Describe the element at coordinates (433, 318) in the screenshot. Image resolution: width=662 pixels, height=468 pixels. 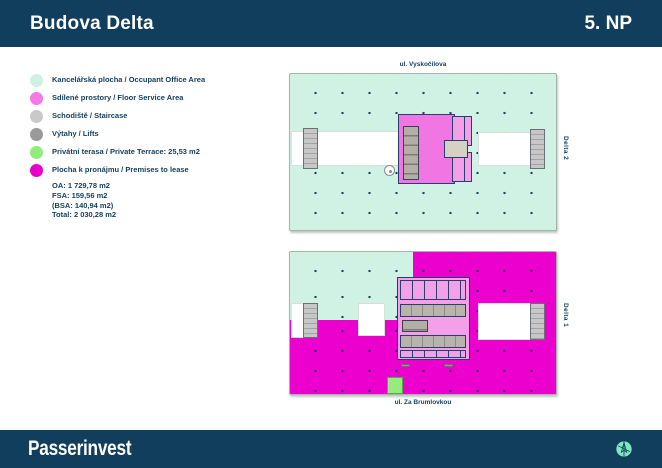
I see `core-service-area` at that location.